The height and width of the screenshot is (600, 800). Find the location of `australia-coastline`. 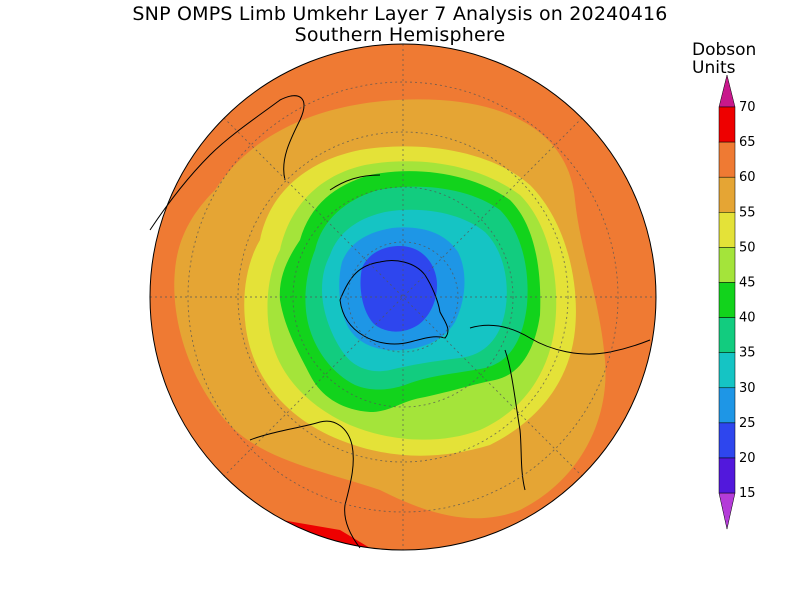

australia-coastline is located at coordinates (227, 163).